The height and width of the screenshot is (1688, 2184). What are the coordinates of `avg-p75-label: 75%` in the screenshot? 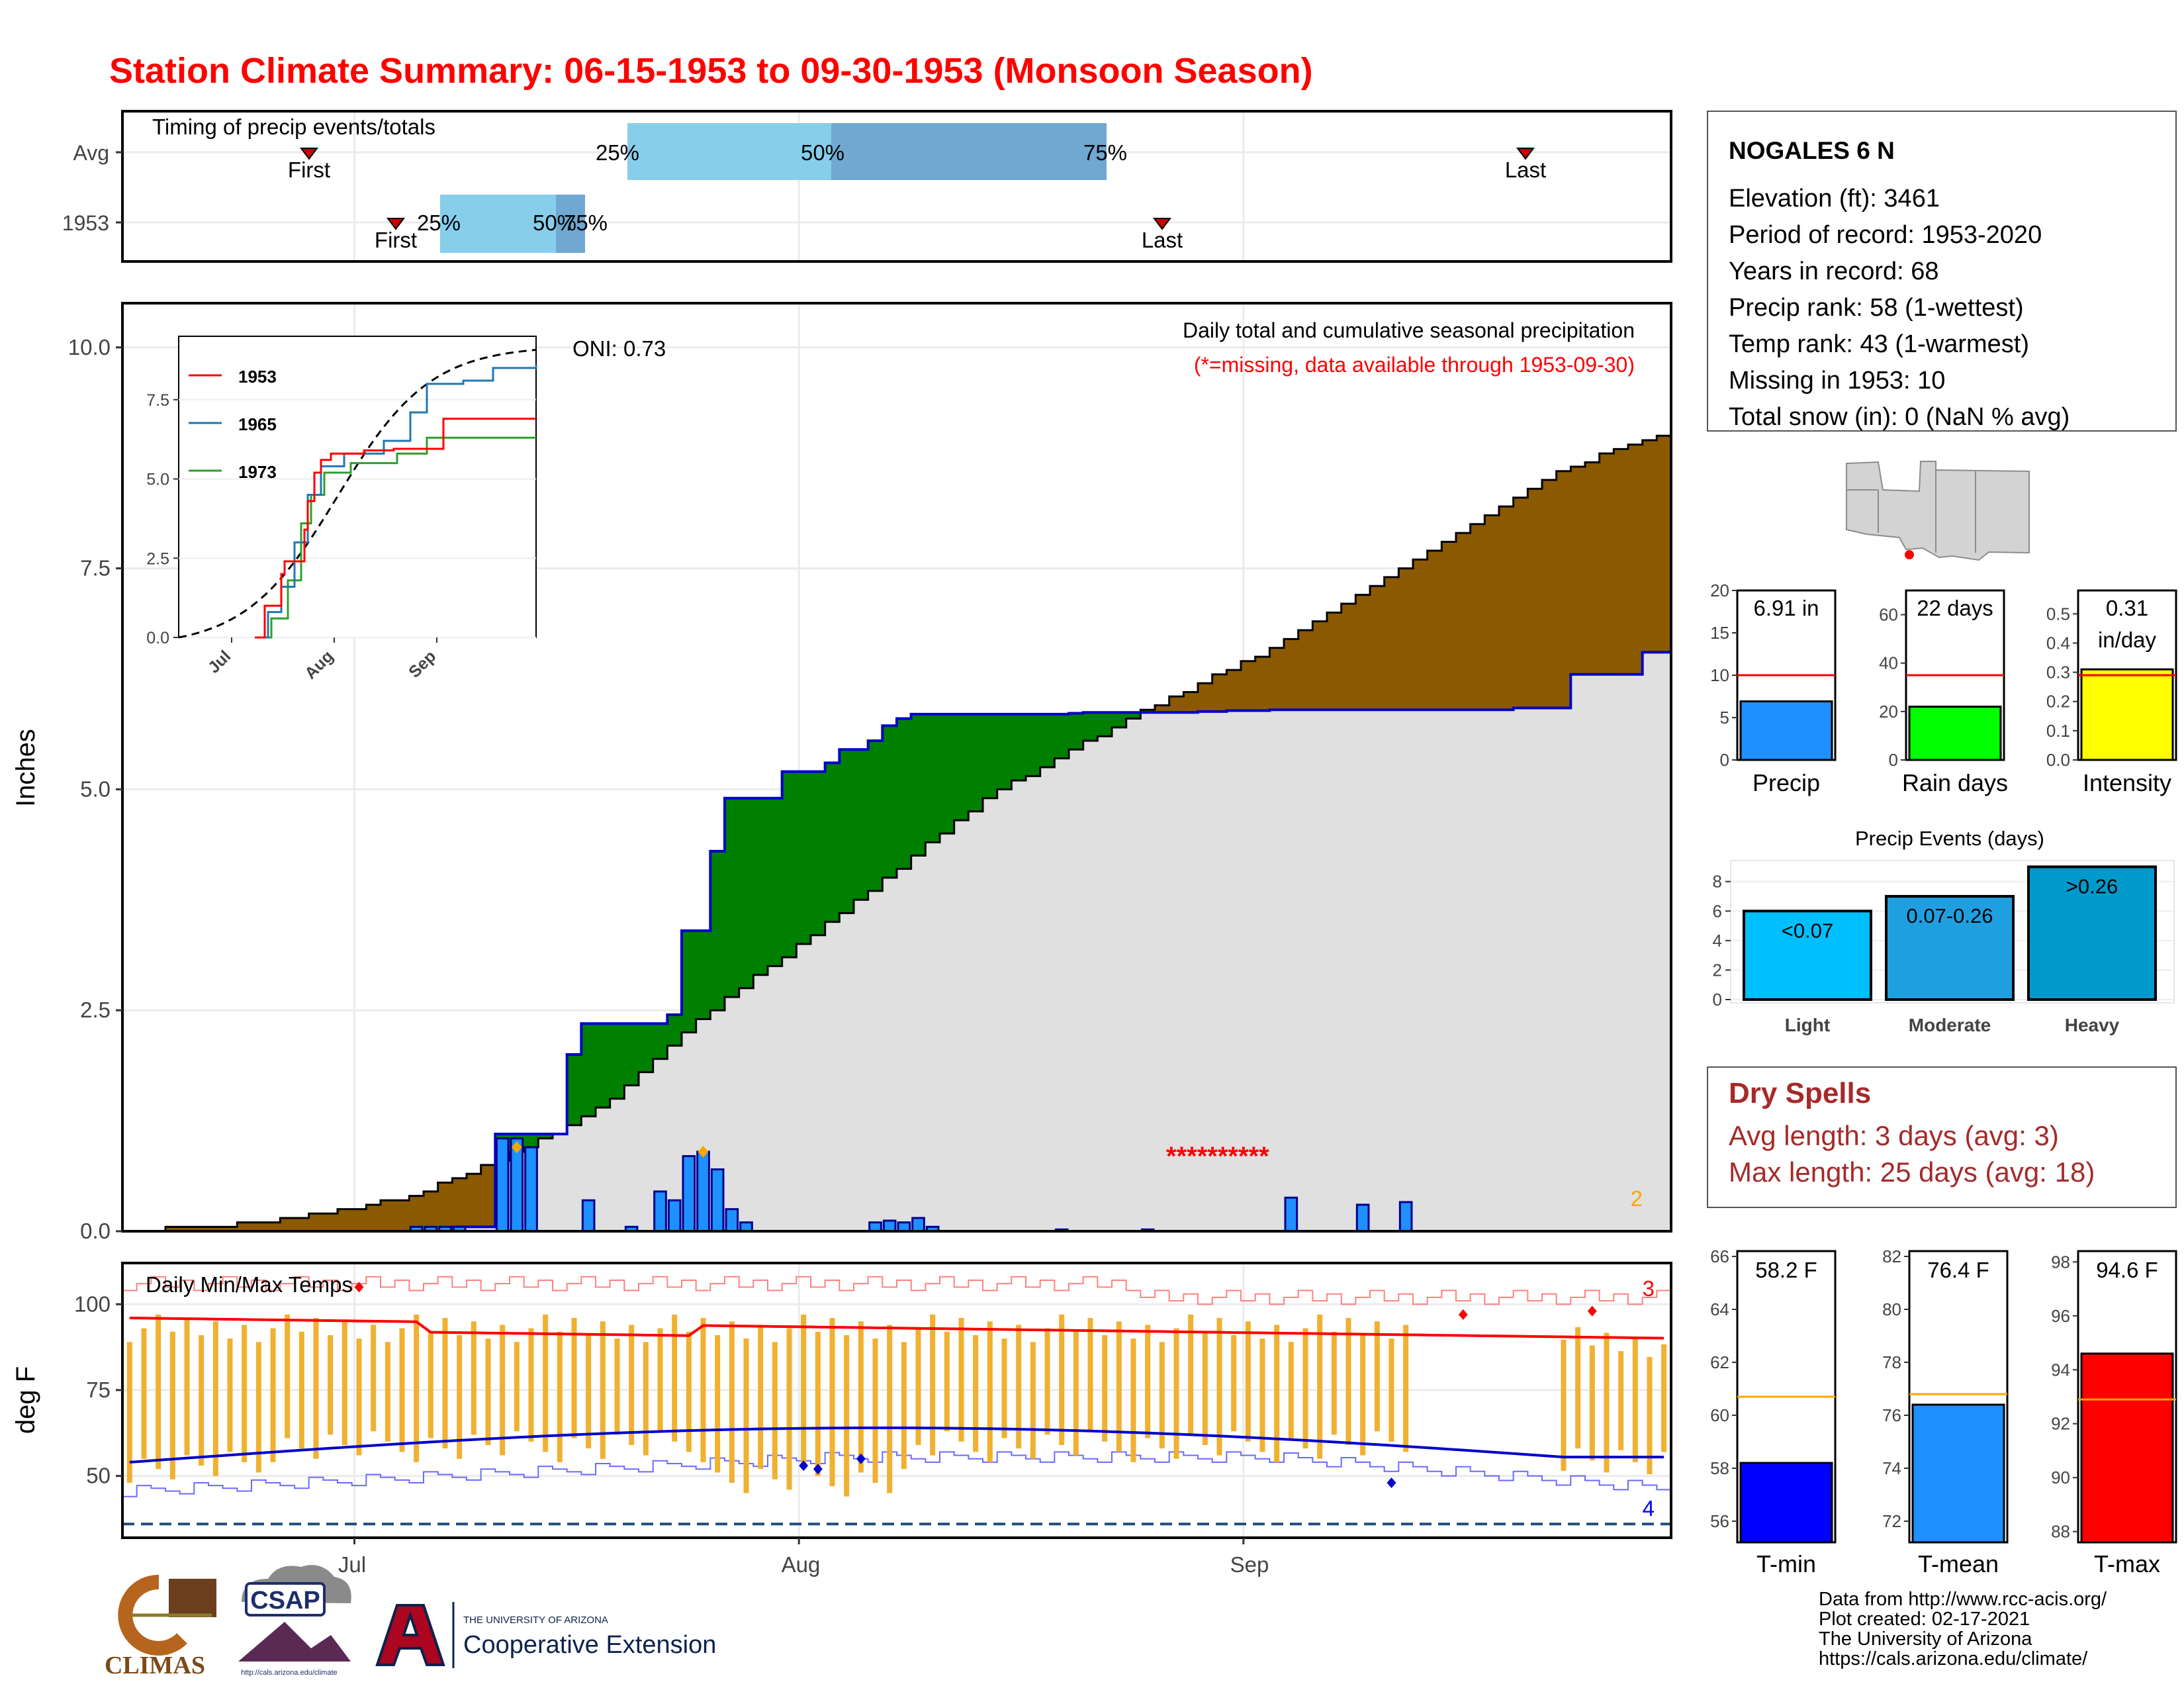 It's located at (1105, 152).